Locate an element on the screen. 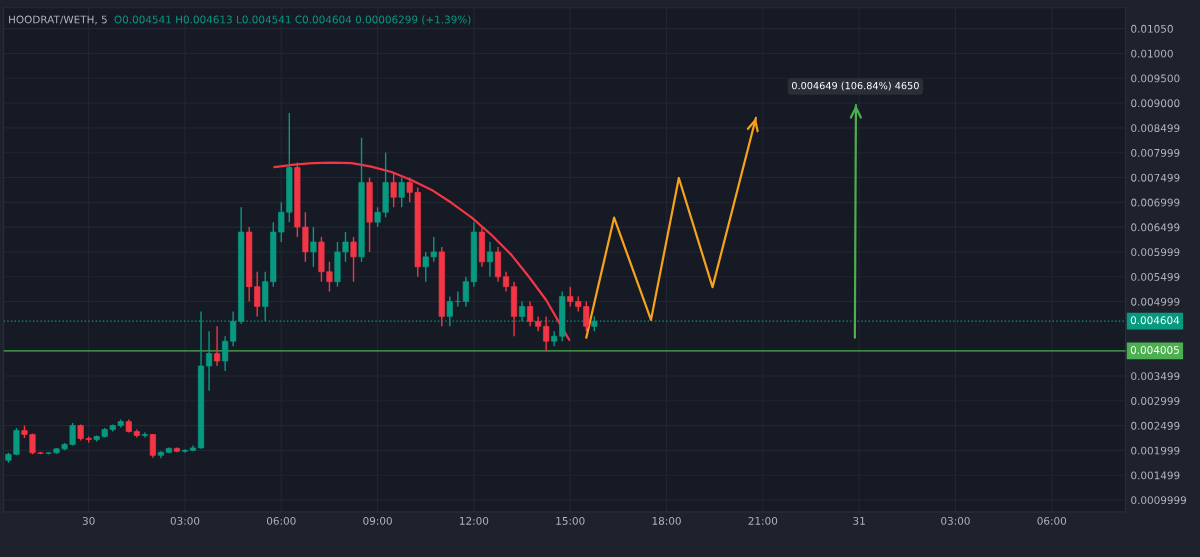 The width and height of the screenshot is (1200, 557). x-tick-label: 12:00 is located at coordinates (474, 520).